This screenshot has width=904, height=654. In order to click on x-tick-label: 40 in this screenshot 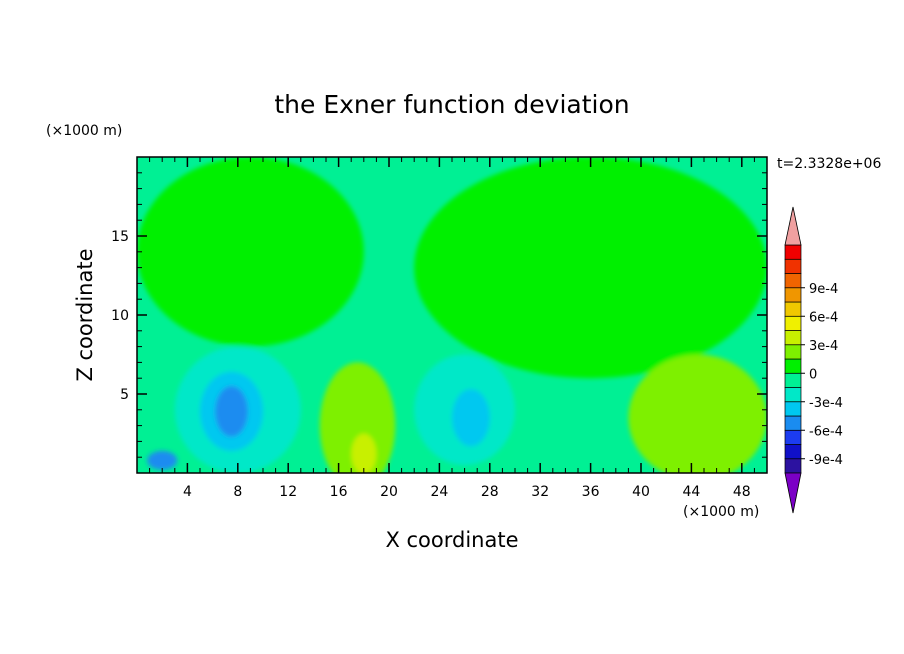, I will do `click(641, 492)`.